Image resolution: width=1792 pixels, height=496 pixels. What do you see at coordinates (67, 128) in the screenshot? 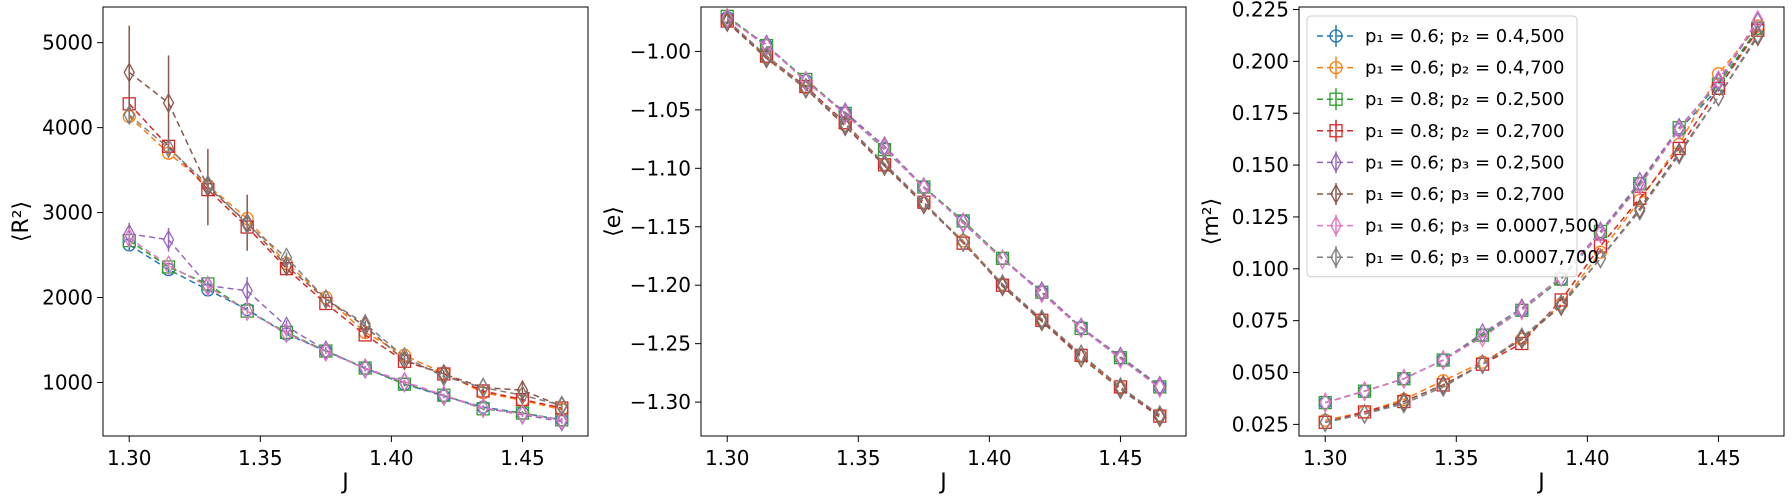
I see `y-tick-label: 4000` at bounding box center [67, 128].